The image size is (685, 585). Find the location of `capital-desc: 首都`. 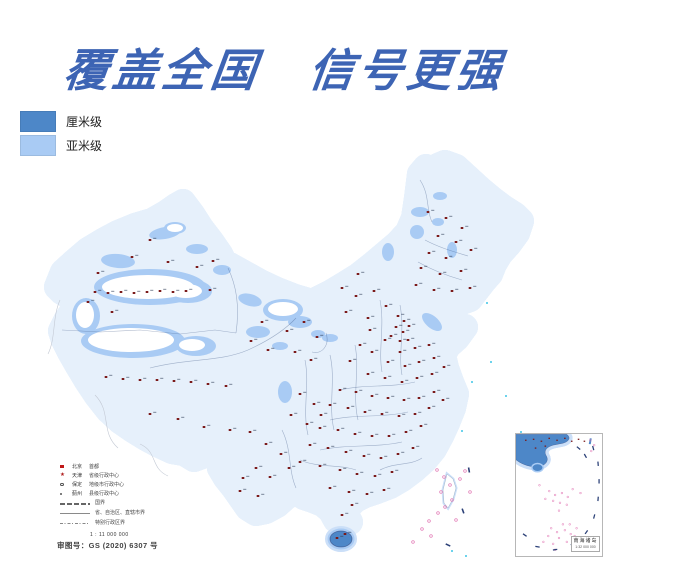

capital-desc: 首都 is located at coordinates (94, 467).